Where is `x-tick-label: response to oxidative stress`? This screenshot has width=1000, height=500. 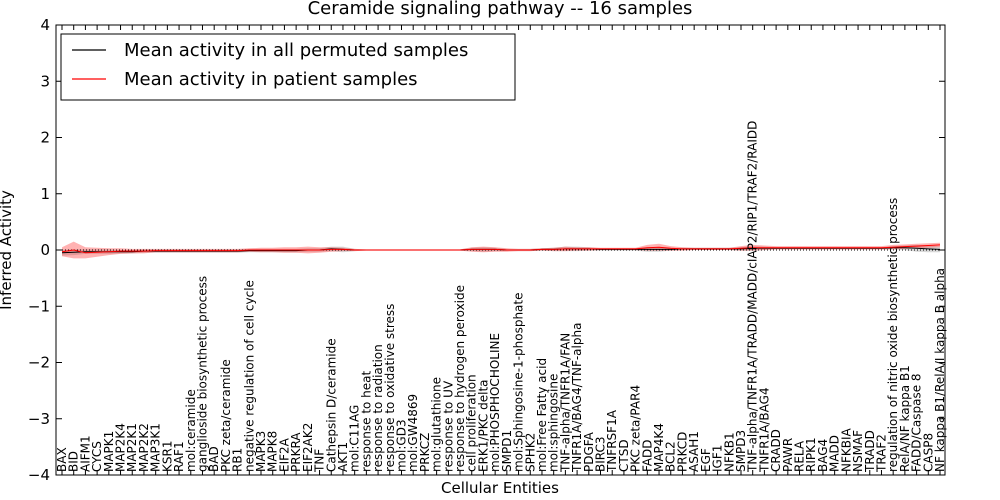
x-tick-label: response to oxidative stress is located at coordinates (390, 388).